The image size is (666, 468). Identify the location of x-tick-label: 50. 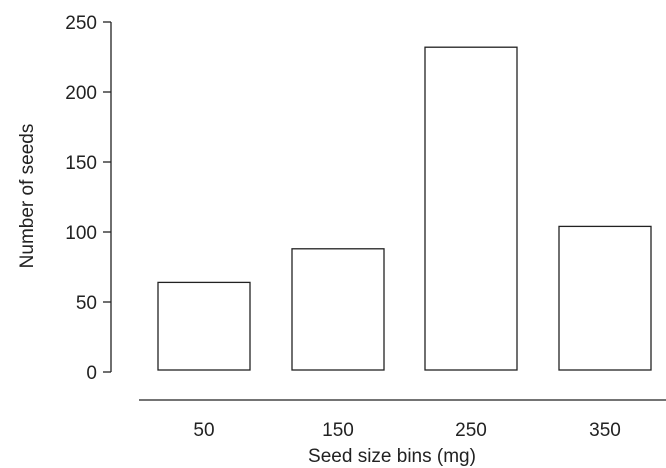
(203, 430).